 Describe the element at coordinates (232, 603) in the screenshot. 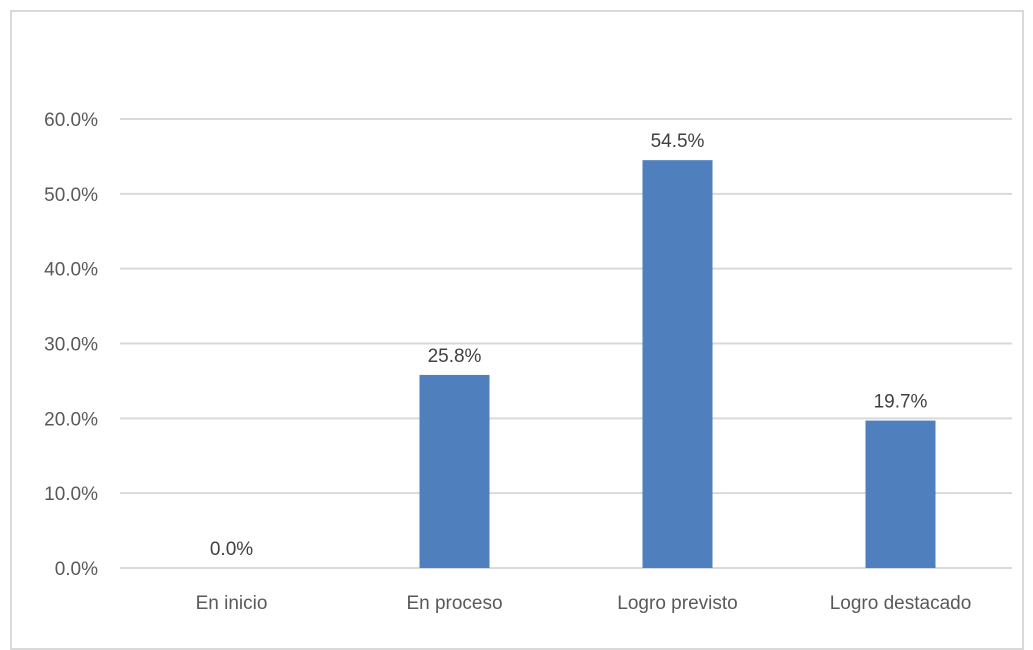

I see `x-tick-label: En inicio` at that location.